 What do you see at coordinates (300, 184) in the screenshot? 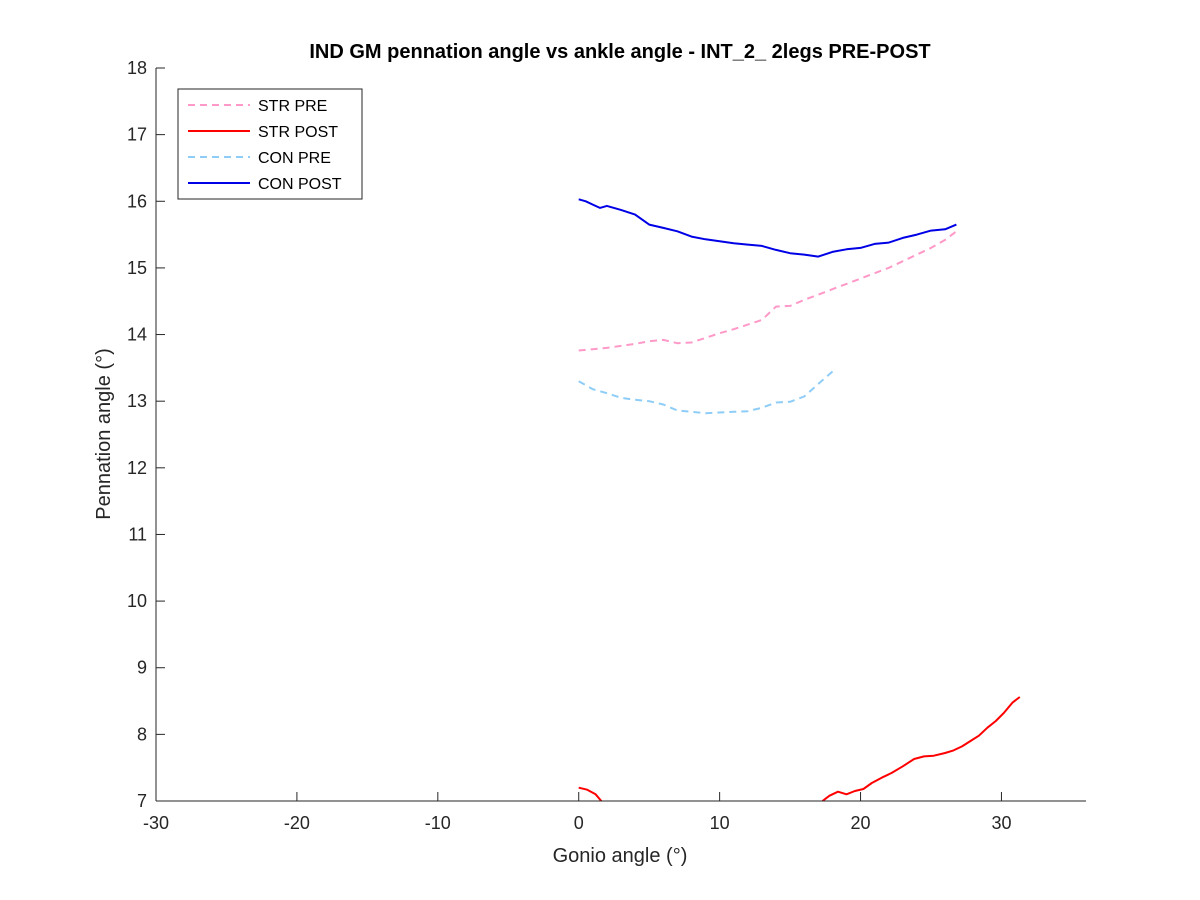
I see `legend-label-con-post: CON POST` at bounding box center [300, 184].